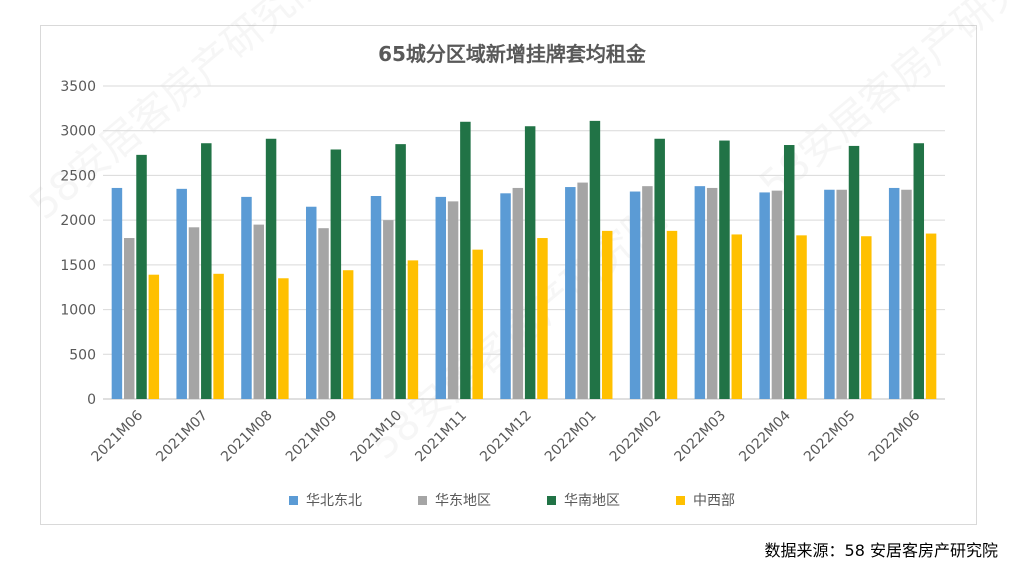 This screenshot has width=1024, height=572. What do you see at coordinates (765, 436) in the screenshot?
I see `x-tick-label: 2022M04` at bounding box center [765, 436].